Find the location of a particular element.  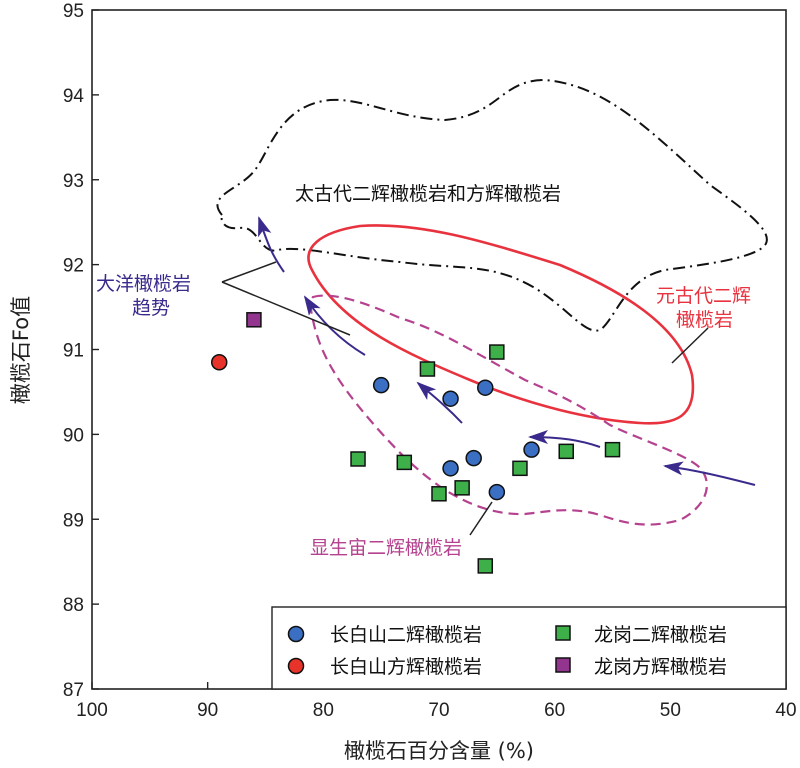

ocean-trend-label-line2: 趋势 is located at coordinates (151, 308).